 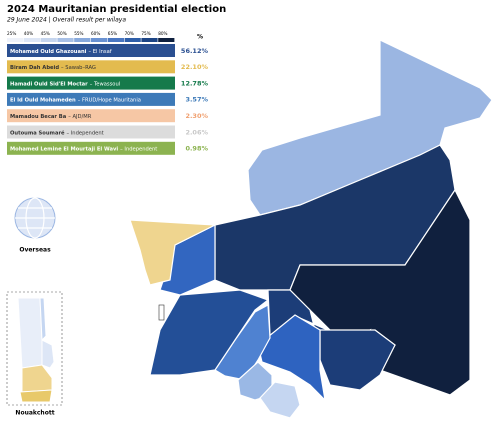 What do you see at coordinates (45, 33) in the screenshot?
I see `scale-label: 45%` at bounding box center [45, 33].